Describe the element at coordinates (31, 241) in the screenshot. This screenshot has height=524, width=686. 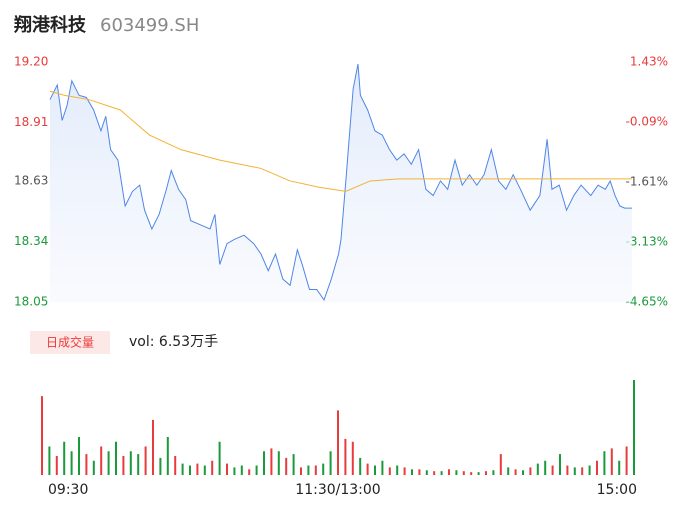
I see `y-tick-label: 18.34` at that location.